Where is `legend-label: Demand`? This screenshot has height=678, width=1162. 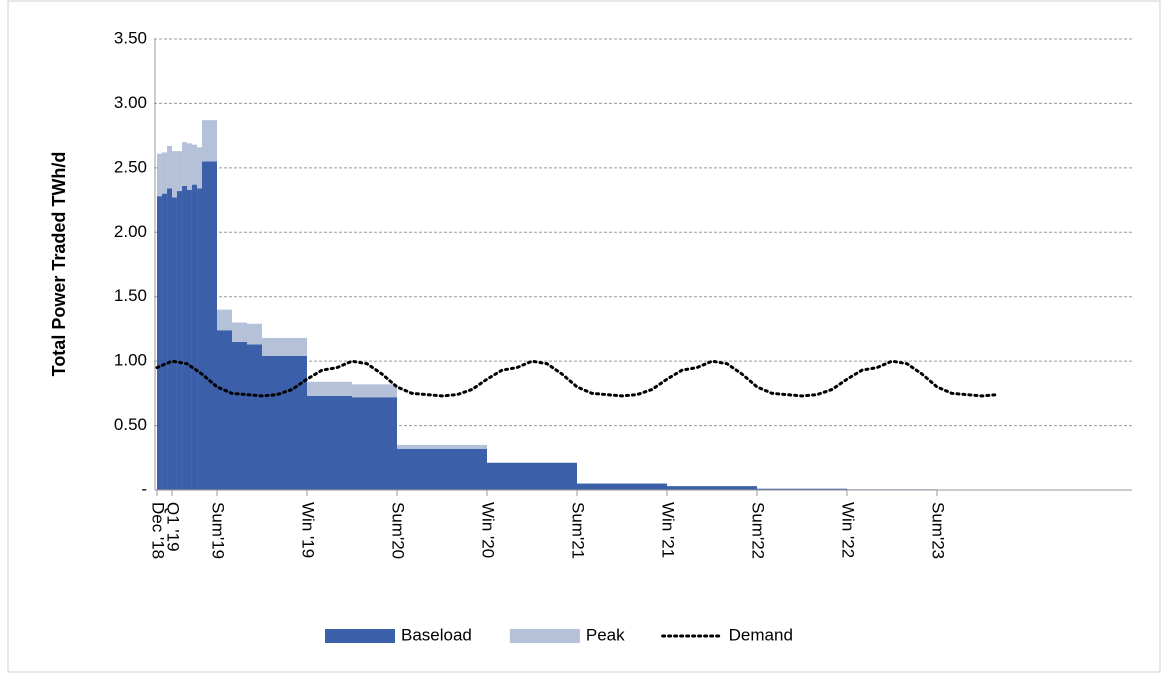 legend-label: Demand is located at coordinates (761, 634).